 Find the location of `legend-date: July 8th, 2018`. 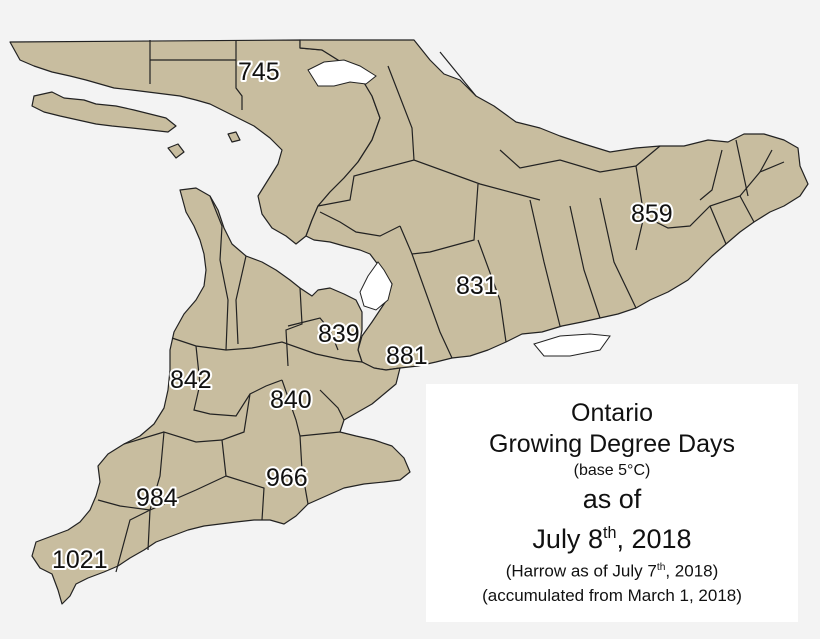

legend-date: July 8th, 2018 is located at coordinates (612, 539).